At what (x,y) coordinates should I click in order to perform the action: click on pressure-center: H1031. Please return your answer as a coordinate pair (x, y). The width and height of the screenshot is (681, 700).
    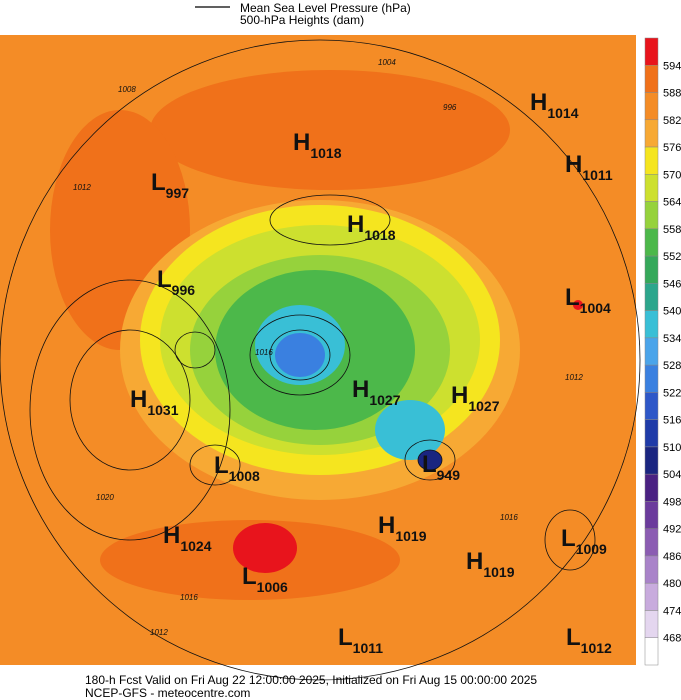
    Looking at the image, I should click on (154, 402).